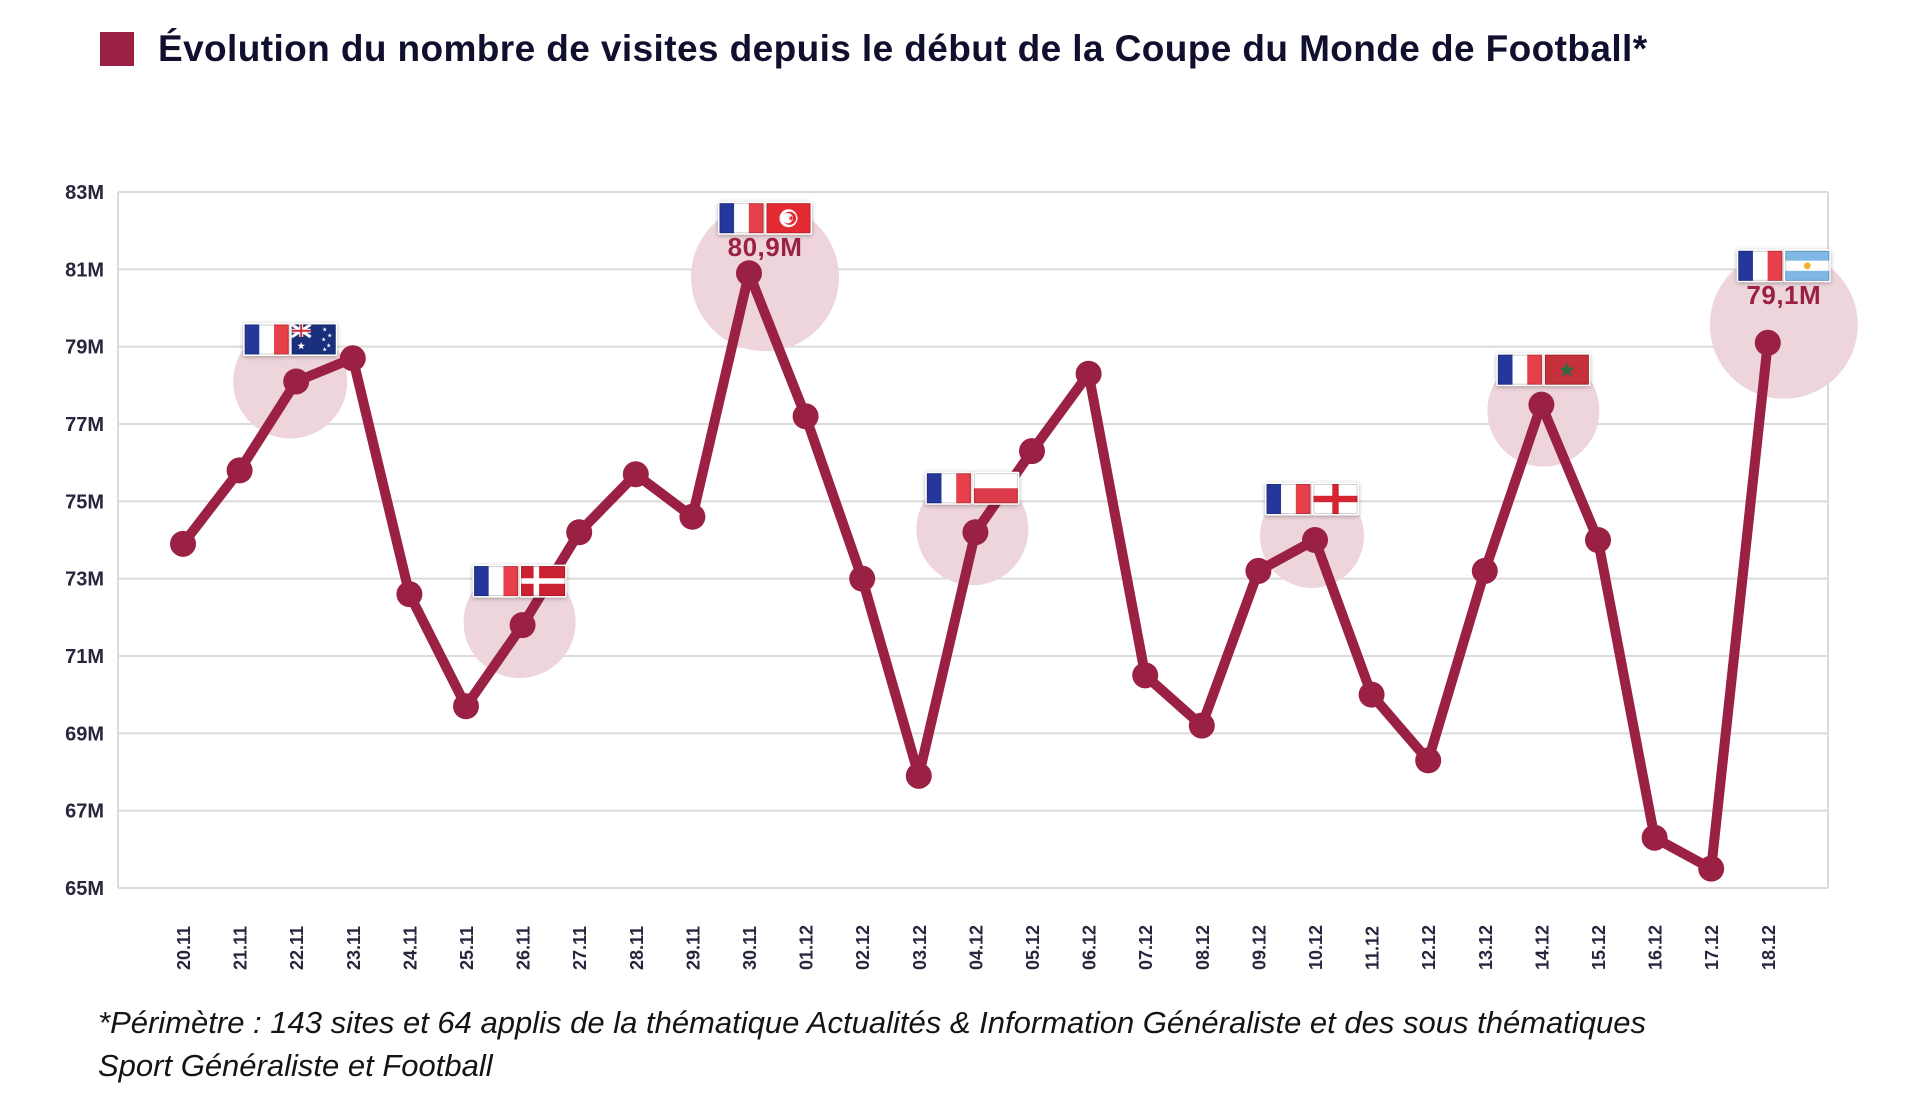 This screenshot has width=1910, height=1100. I want to click on x-axis-label: 10.12, so click(1316, 947).